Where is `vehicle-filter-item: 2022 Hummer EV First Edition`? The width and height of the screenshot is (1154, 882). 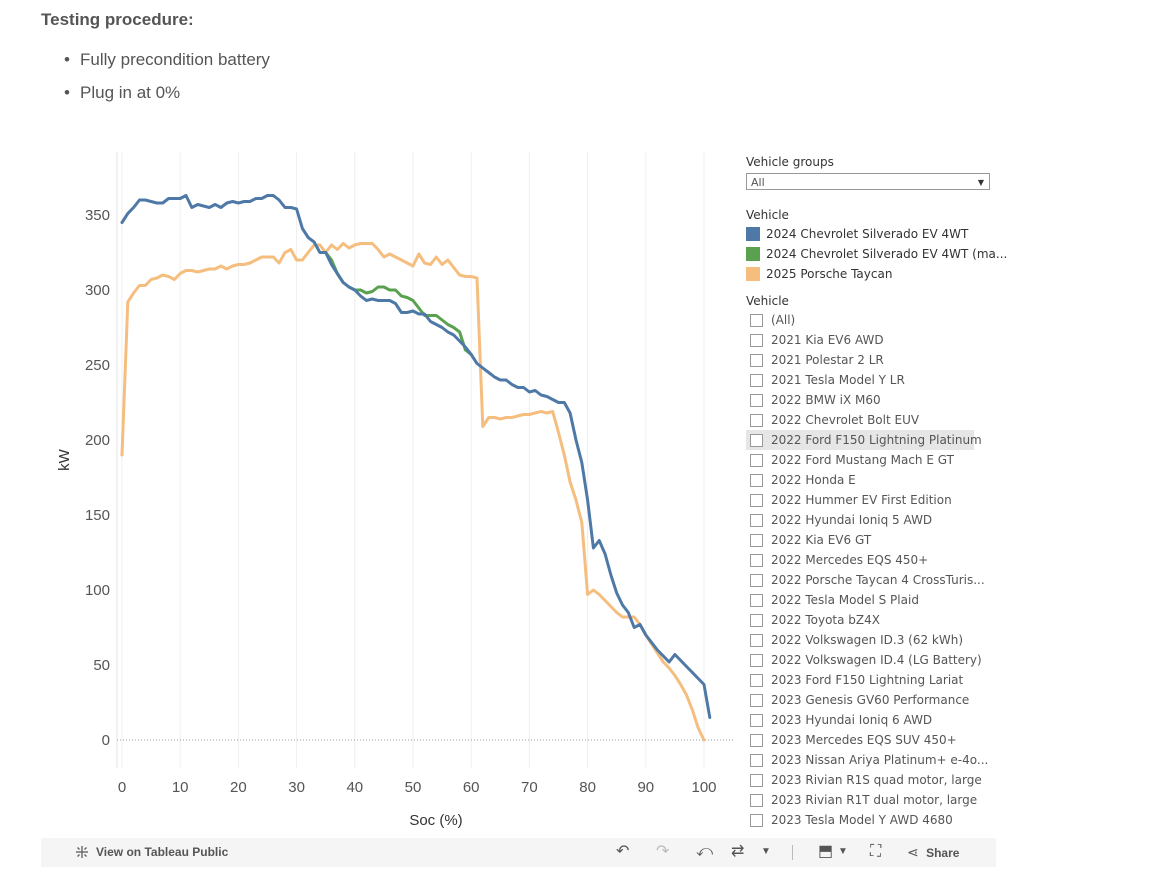
vehicle-filter-item: 2022 Hummer EV First Edition is located at coordinates (860, 500).